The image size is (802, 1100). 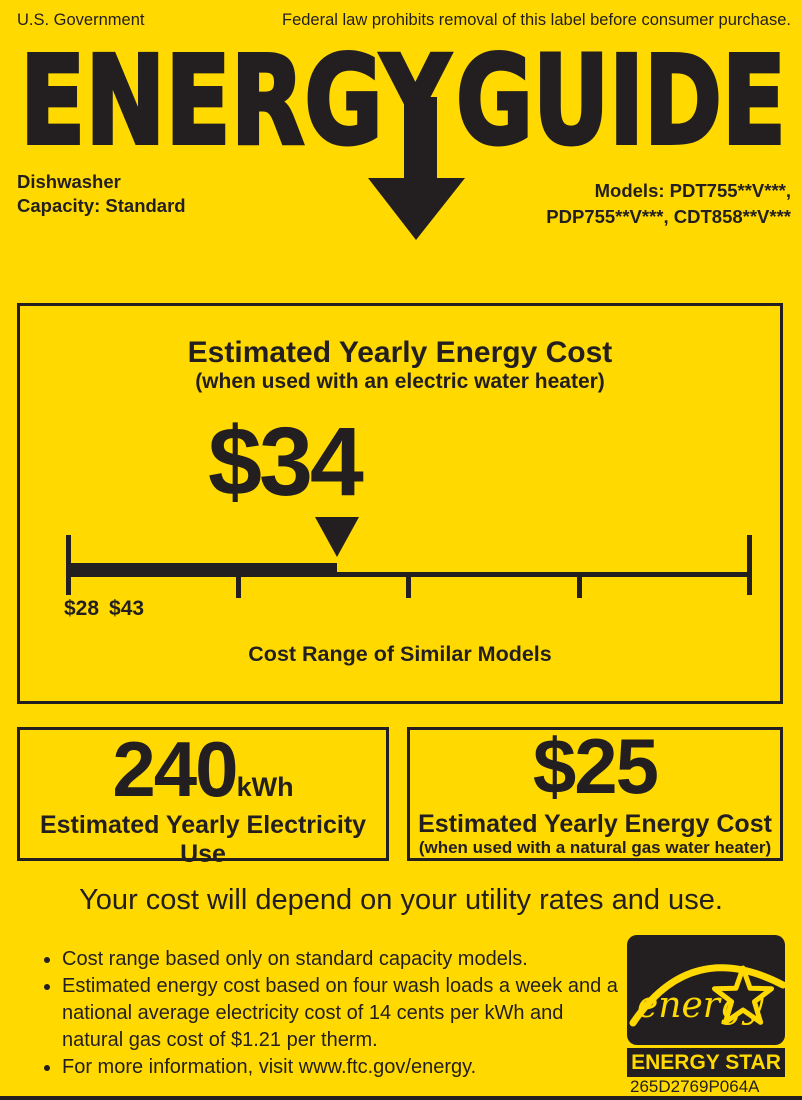 I want to click on range-min-label: $28, so click(x=82, y=608).